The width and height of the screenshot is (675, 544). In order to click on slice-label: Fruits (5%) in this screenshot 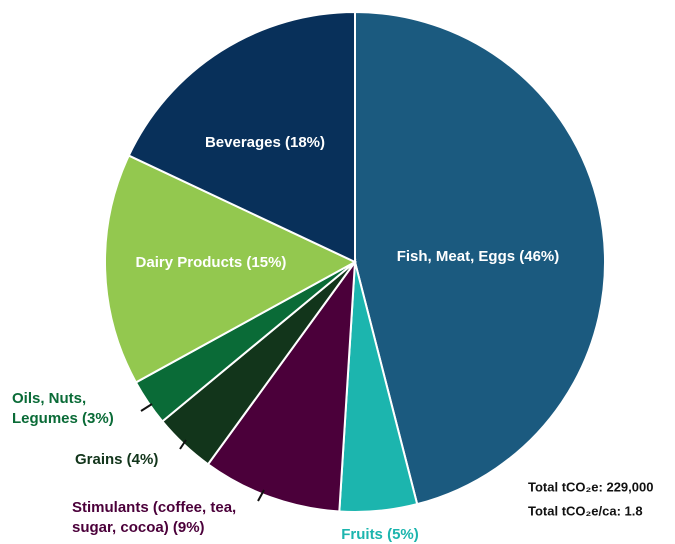, I will do `click(380, 534)`.